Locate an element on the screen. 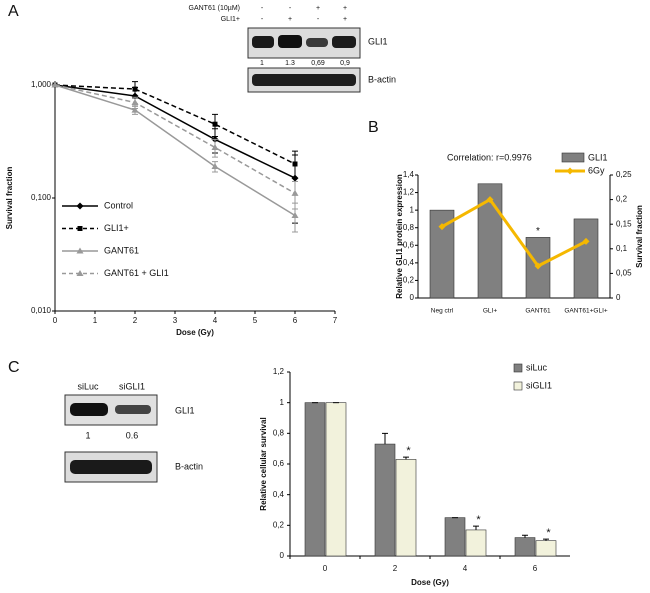 Image resolution: width=650 pixels, height=593 pixels. y-tick-label: 0,1 is located at coordinates (622, 248).